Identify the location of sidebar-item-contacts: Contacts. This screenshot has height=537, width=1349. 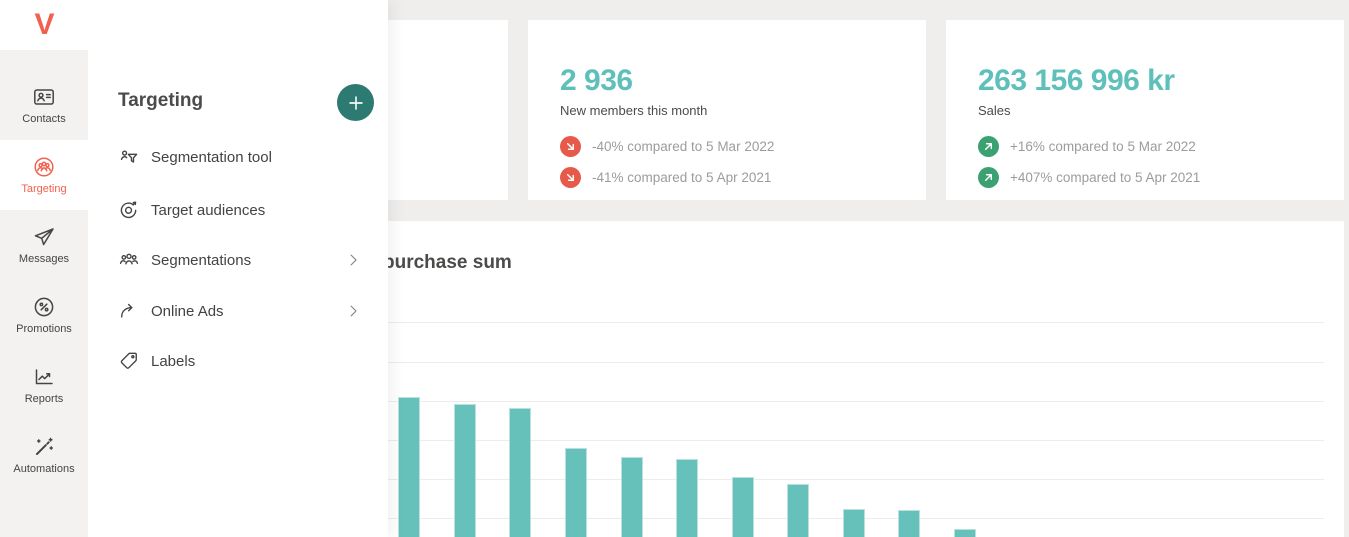
(44, 105).